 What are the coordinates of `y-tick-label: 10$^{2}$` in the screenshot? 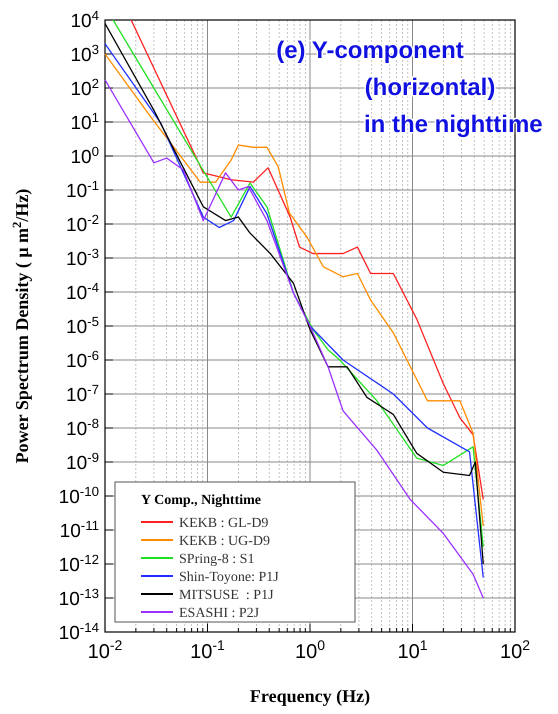 It's located at (84, 88).